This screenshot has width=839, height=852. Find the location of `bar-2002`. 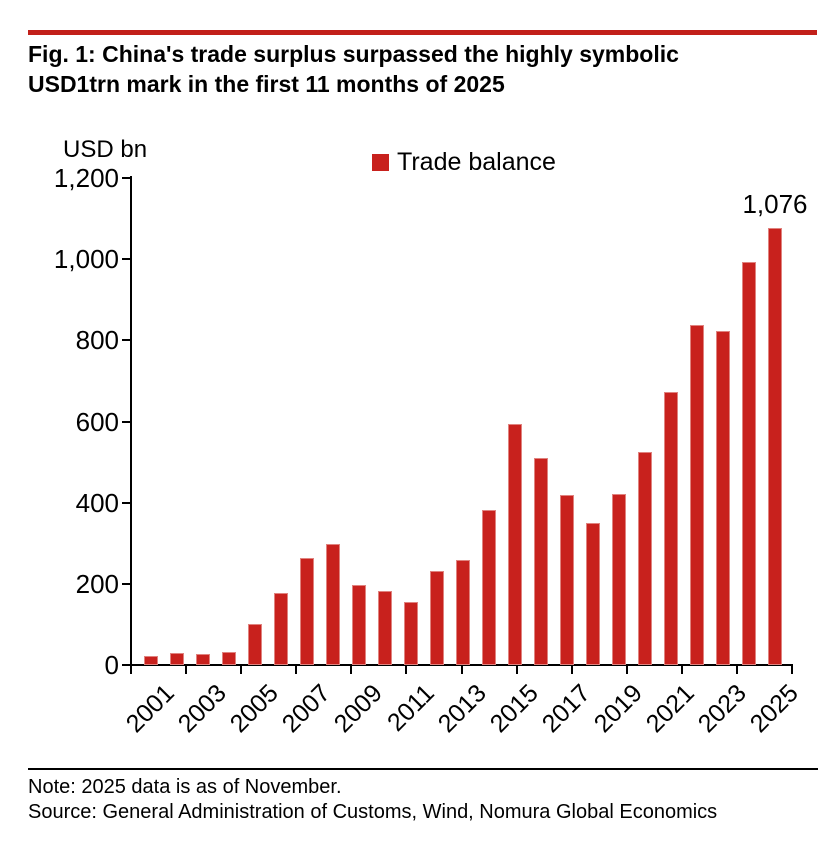

bar-2002 is located at coordinates (177, 658).